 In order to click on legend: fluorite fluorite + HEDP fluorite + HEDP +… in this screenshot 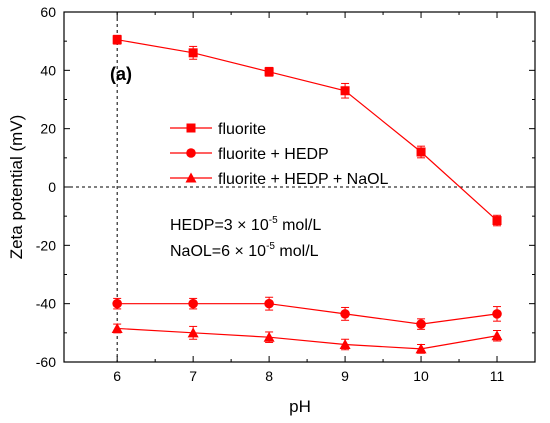, I will do `click(279, 154)`.